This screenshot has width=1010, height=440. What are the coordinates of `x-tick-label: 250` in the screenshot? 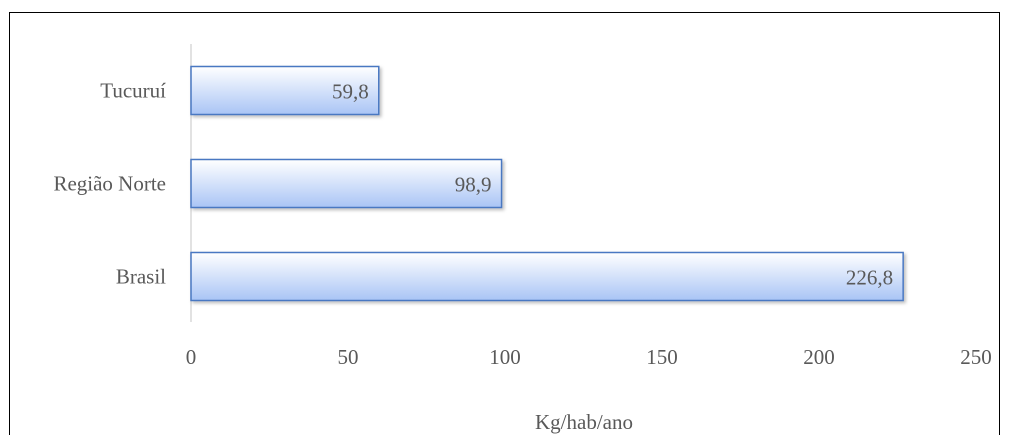 It's located at (976, 357).